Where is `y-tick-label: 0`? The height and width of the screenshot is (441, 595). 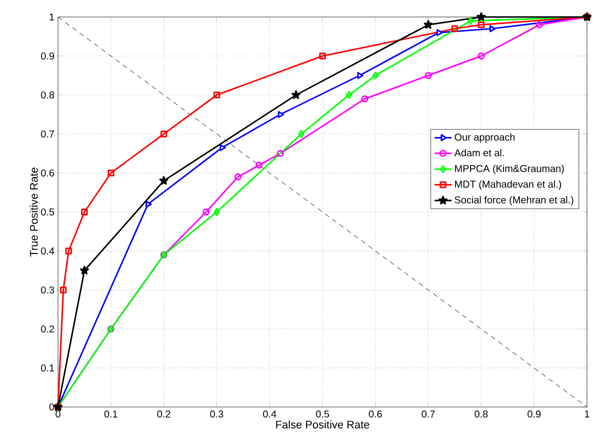 y-tick-label: 0 is located at coordinates (51, 407).